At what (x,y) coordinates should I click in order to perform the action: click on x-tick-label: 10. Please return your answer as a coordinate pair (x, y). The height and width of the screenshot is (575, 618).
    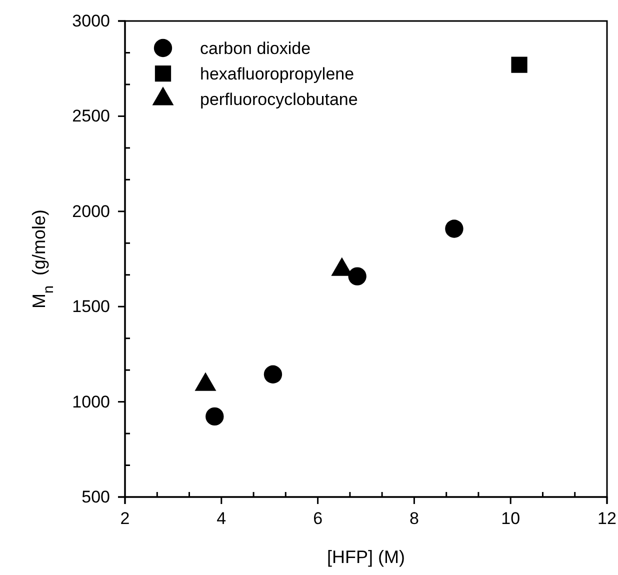
    Looking at the image, I should click on (510, 518).